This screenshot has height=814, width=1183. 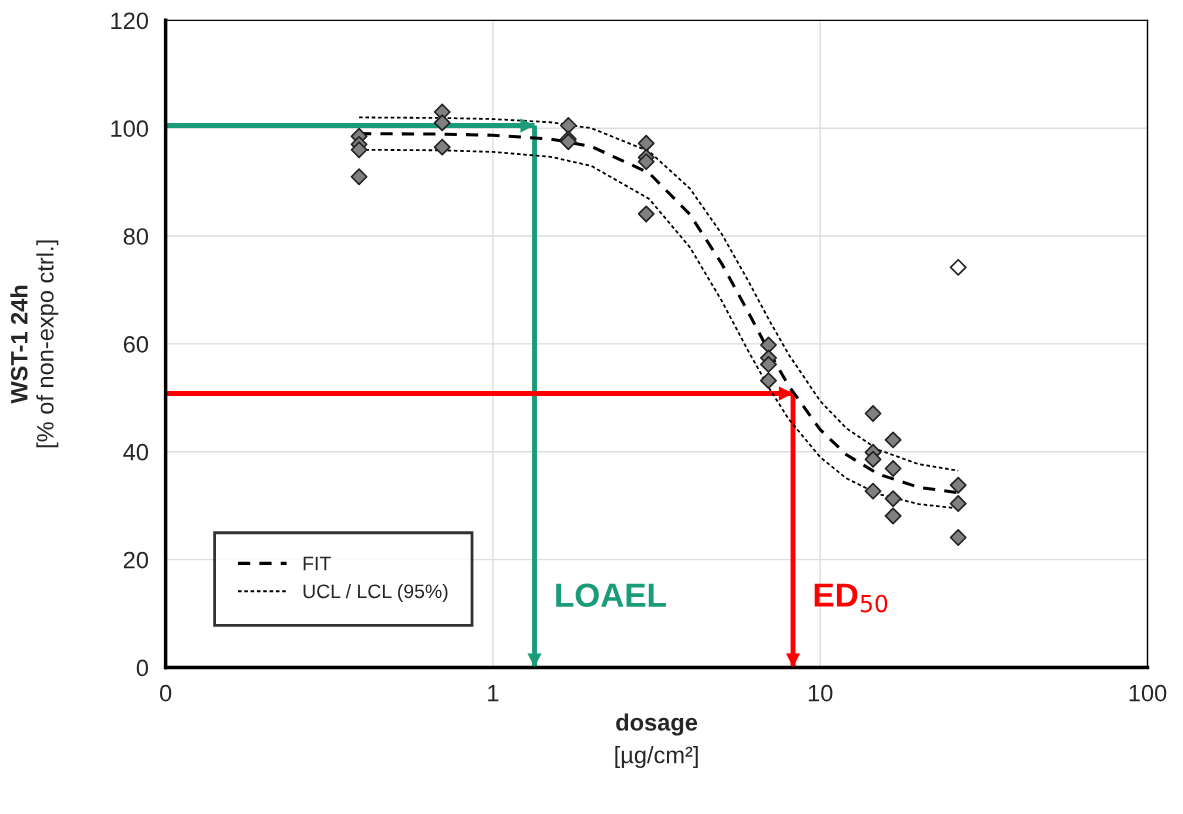 I want to click on ref-line-label: ED$_{50}$, so click(x=851, y=598).